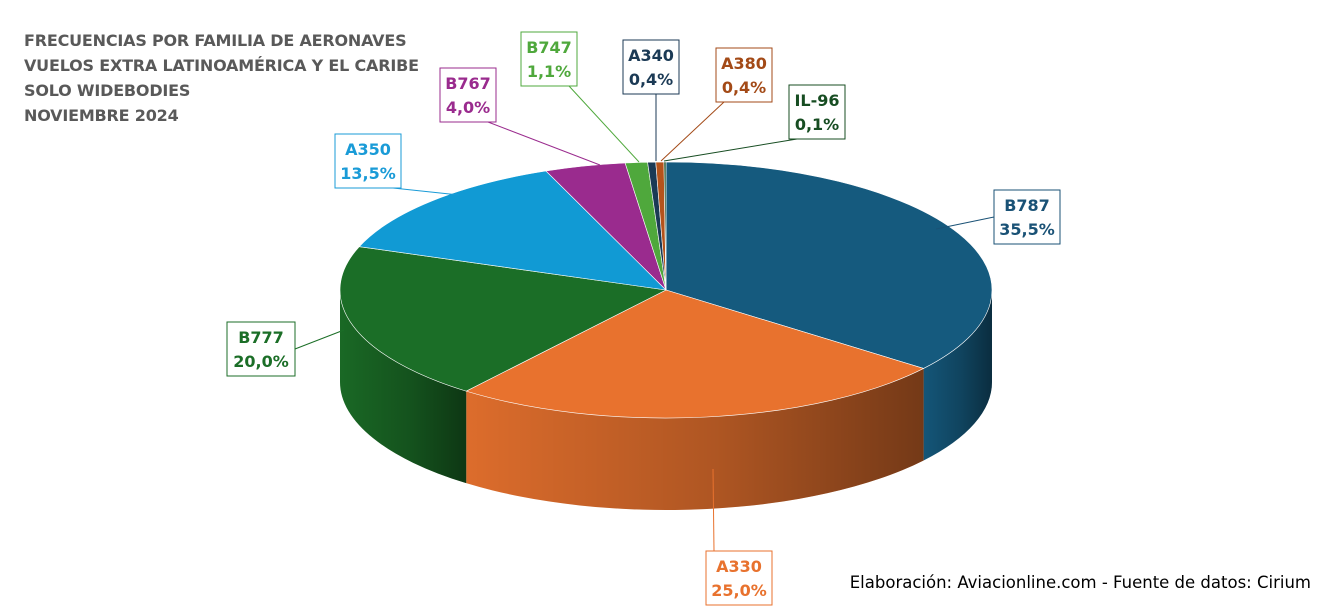 The height and width of the screenshot is (612, 1325). What do you see at coordinates (1027, 229) in the screenshot?
I see `data-label-value-b787: 35,5%` at bounding box center [1027, 229].